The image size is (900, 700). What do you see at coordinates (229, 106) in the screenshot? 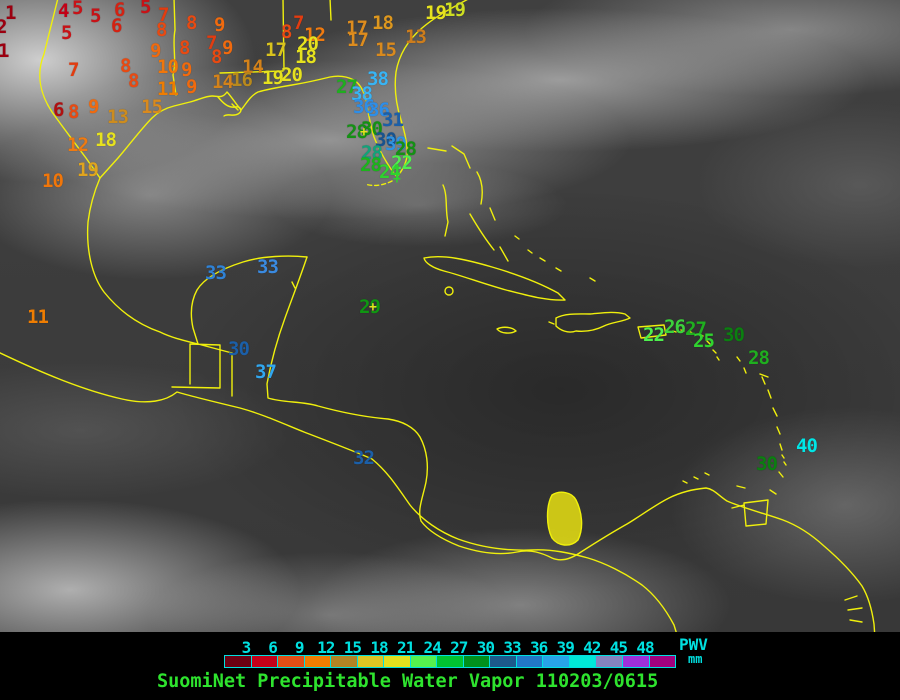
I see `coast-delta` at bounding box center [229, 106].